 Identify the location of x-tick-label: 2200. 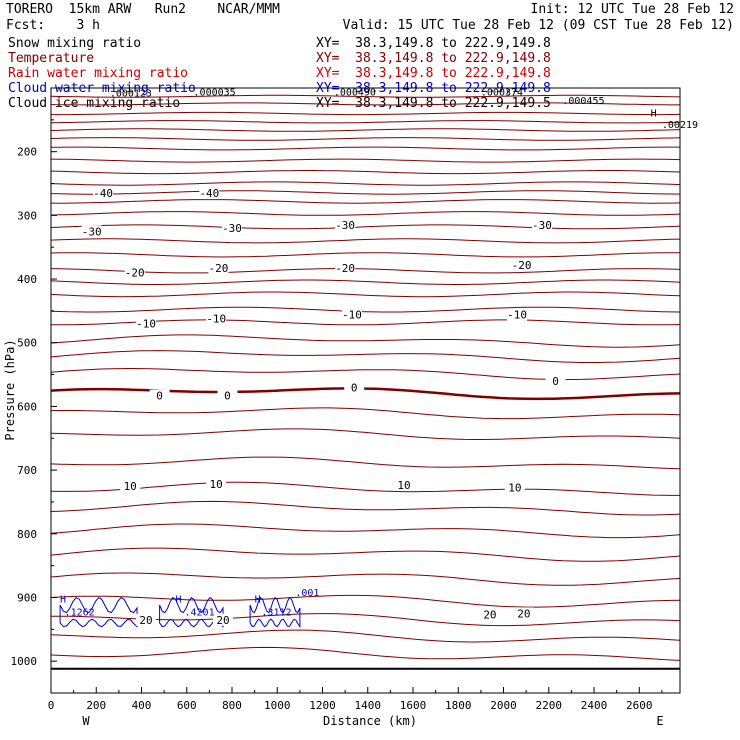
(549, 705).